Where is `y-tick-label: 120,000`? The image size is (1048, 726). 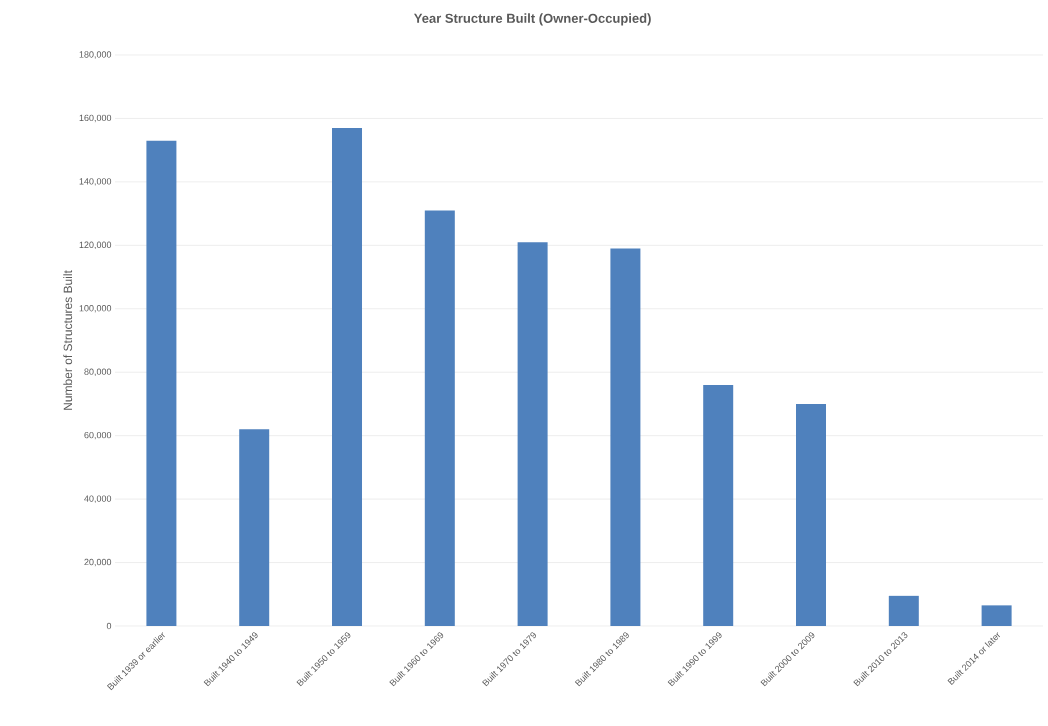 y-tick-label: 120,000 is located at coordinates (95, 245).